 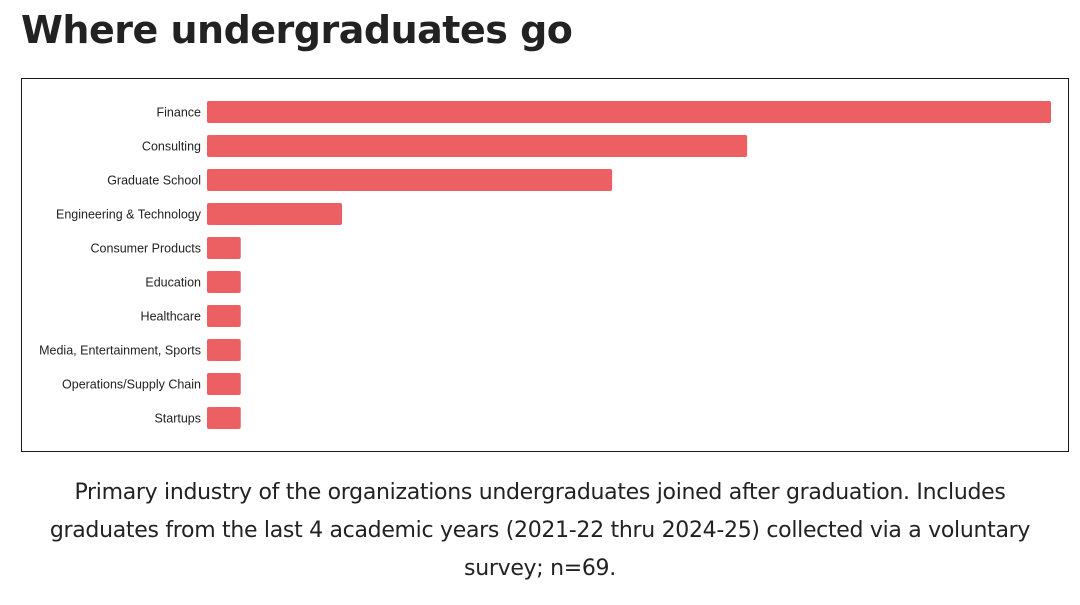 I want to click on category-label: Media, Entertainment, Sports, so click(x=120, y=351).